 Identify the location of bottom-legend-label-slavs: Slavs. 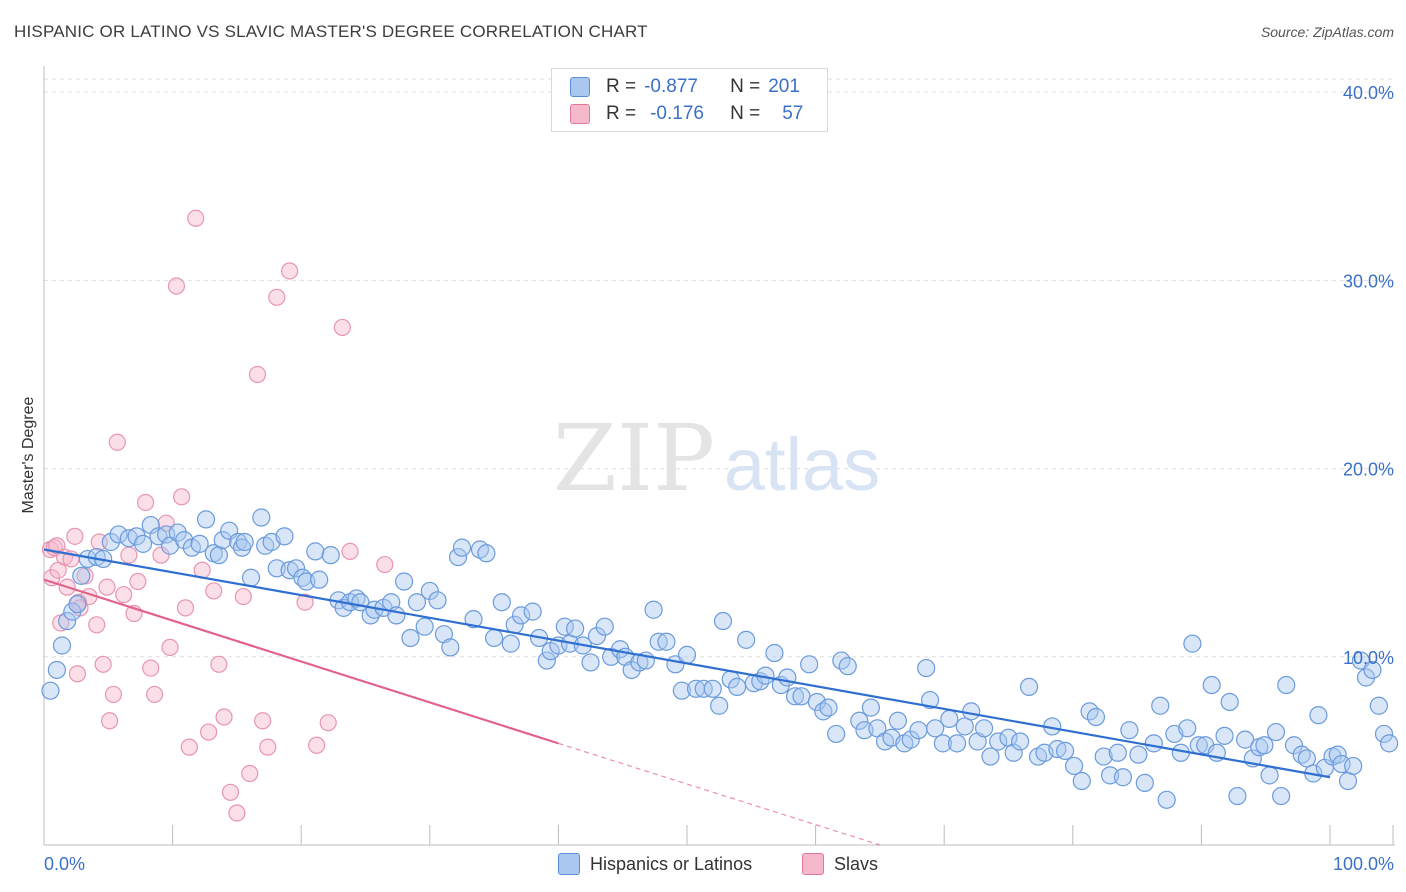
(856, 863).